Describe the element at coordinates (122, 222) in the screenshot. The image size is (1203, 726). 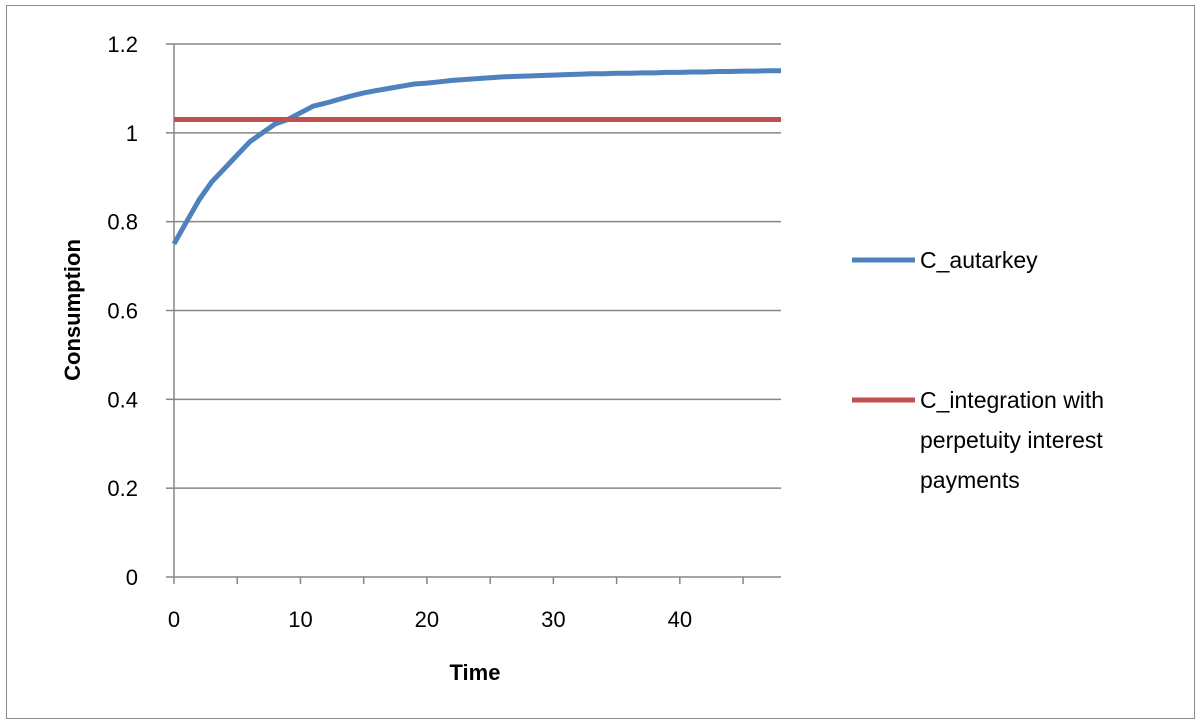
I see `y-tick-label: 0.8` at that location.